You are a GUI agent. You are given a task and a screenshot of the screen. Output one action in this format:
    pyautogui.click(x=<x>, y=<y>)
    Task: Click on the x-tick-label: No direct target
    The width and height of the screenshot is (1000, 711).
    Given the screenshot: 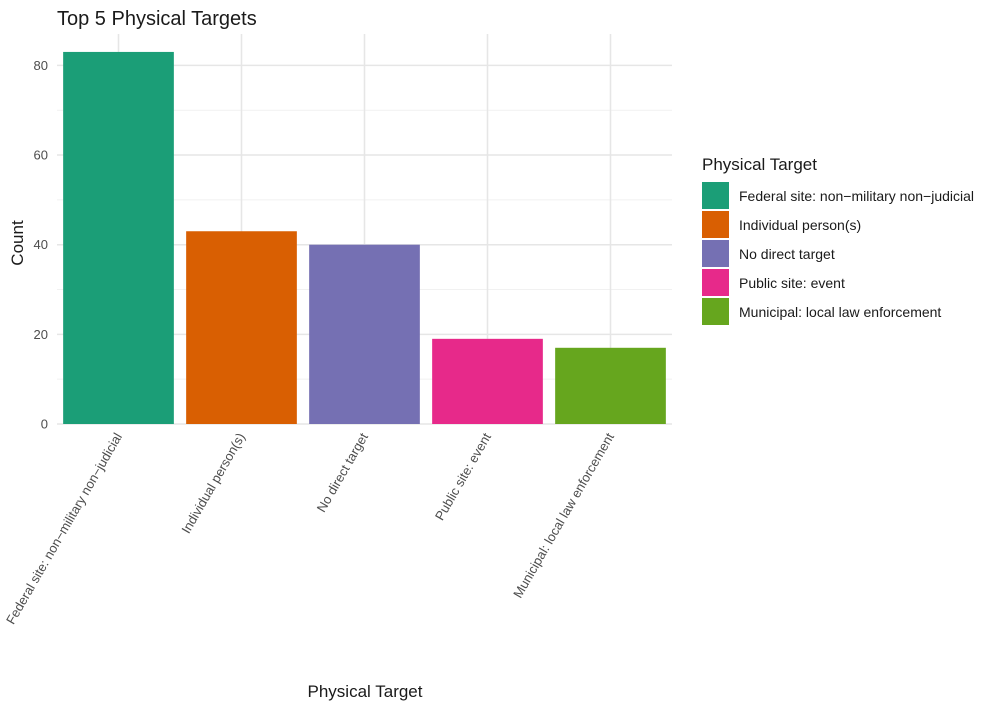 What is the action you would take?
    pyautogui.click(x=343, y=472)
    